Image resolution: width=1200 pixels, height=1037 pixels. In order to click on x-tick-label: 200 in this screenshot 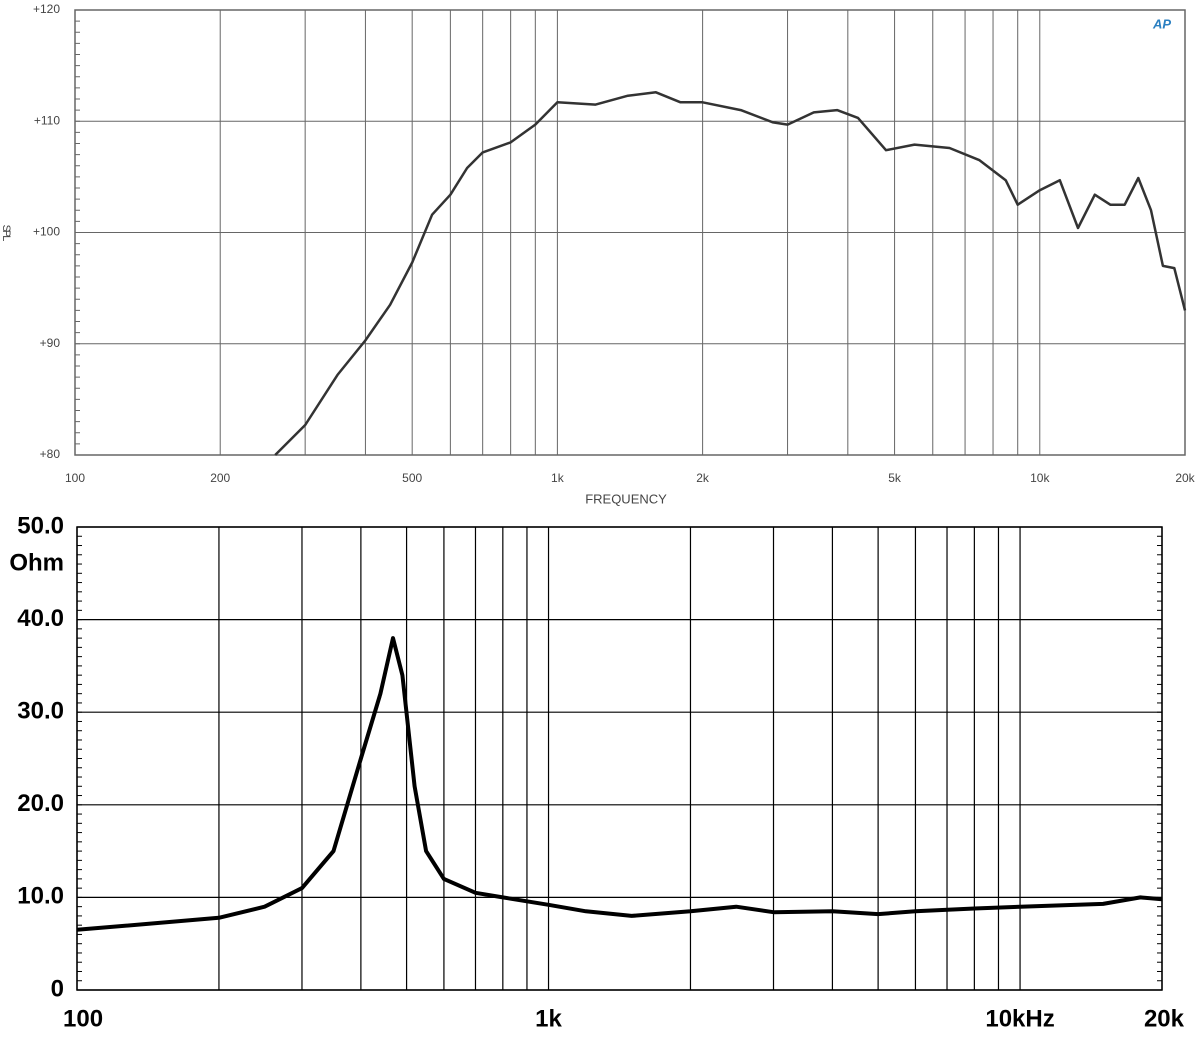, I will do `click(220, 478)`.